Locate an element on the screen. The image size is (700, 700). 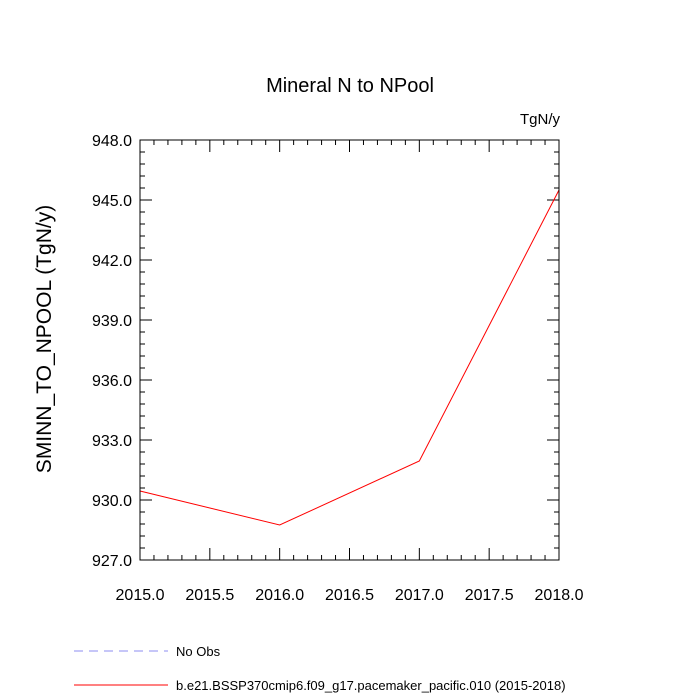
x-tick-label: 2018.0 is located at coordinates (559, 595).